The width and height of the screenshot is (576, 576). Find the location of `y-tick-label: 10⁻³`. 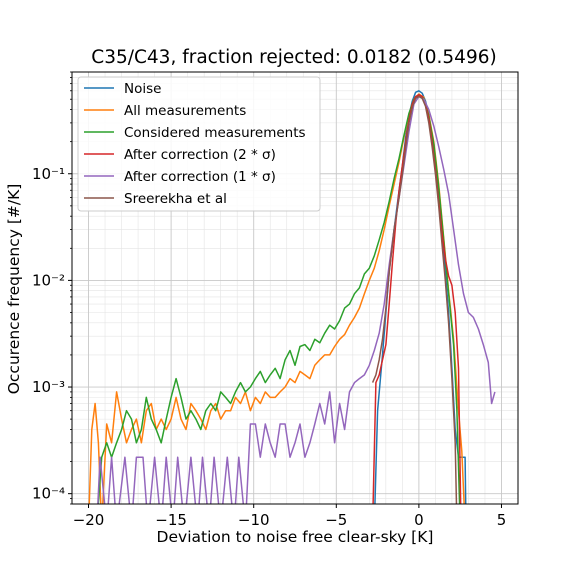

y-tick-label: 10⁻³ is located at coordinates (48, 387).